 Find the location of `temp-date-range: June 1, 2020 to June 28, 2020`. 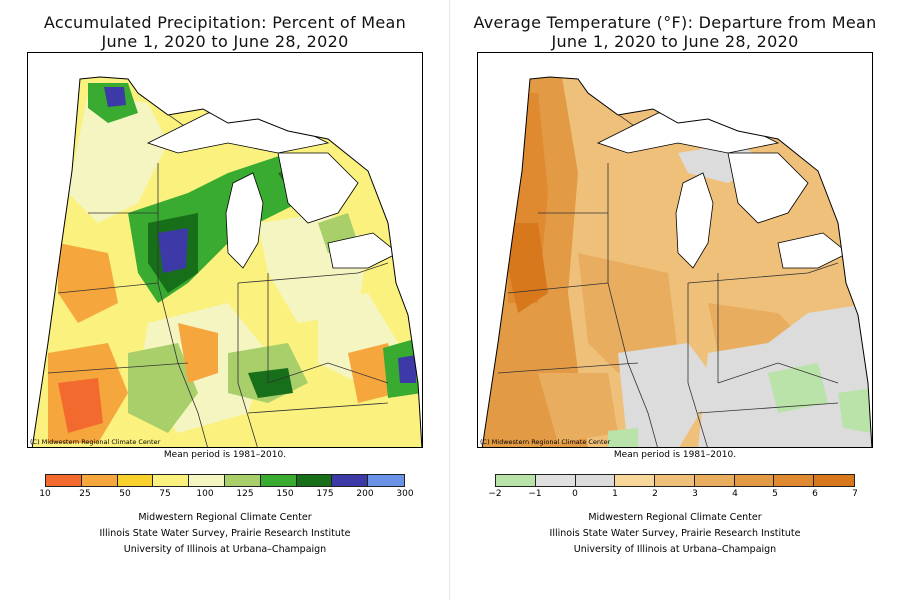

temp-date-range: June 1, 2020 to June 28, 2020 is located at coordinates (675, 41).